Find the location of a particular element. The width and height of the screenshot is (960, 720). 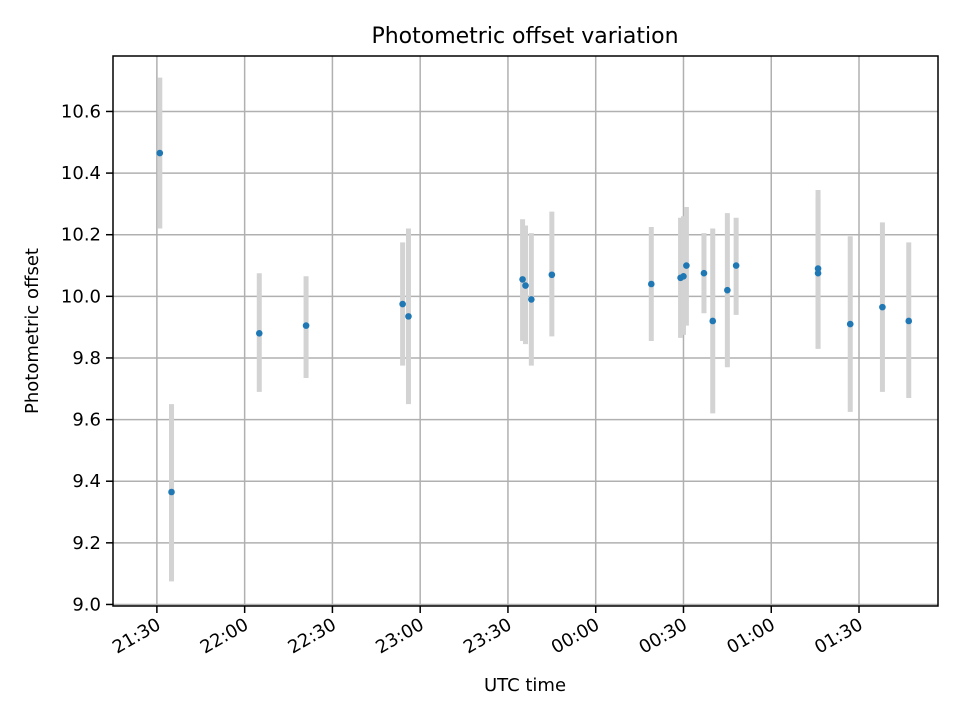

y-tick-label: 10.0 is located at coordinates (81, 296).